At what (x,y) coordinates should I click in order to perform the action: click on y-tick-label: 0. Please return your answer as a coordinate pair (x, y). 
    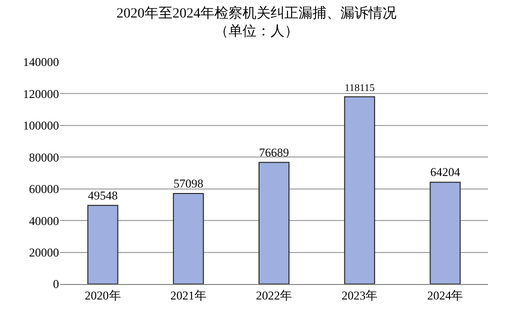
    Looking at the image, I should click on (56, 284).